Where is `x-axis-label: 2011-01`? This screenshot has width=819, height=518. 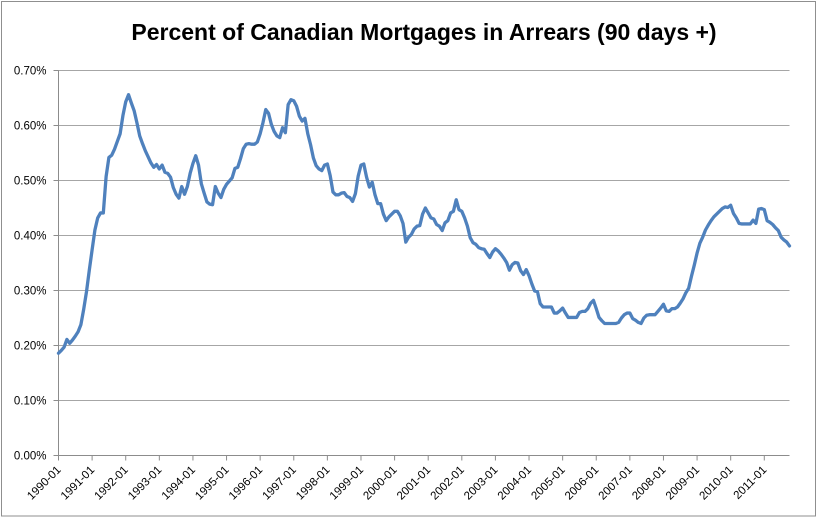
x-axis-label: 2011-01 is located at coordinates (751, 483).